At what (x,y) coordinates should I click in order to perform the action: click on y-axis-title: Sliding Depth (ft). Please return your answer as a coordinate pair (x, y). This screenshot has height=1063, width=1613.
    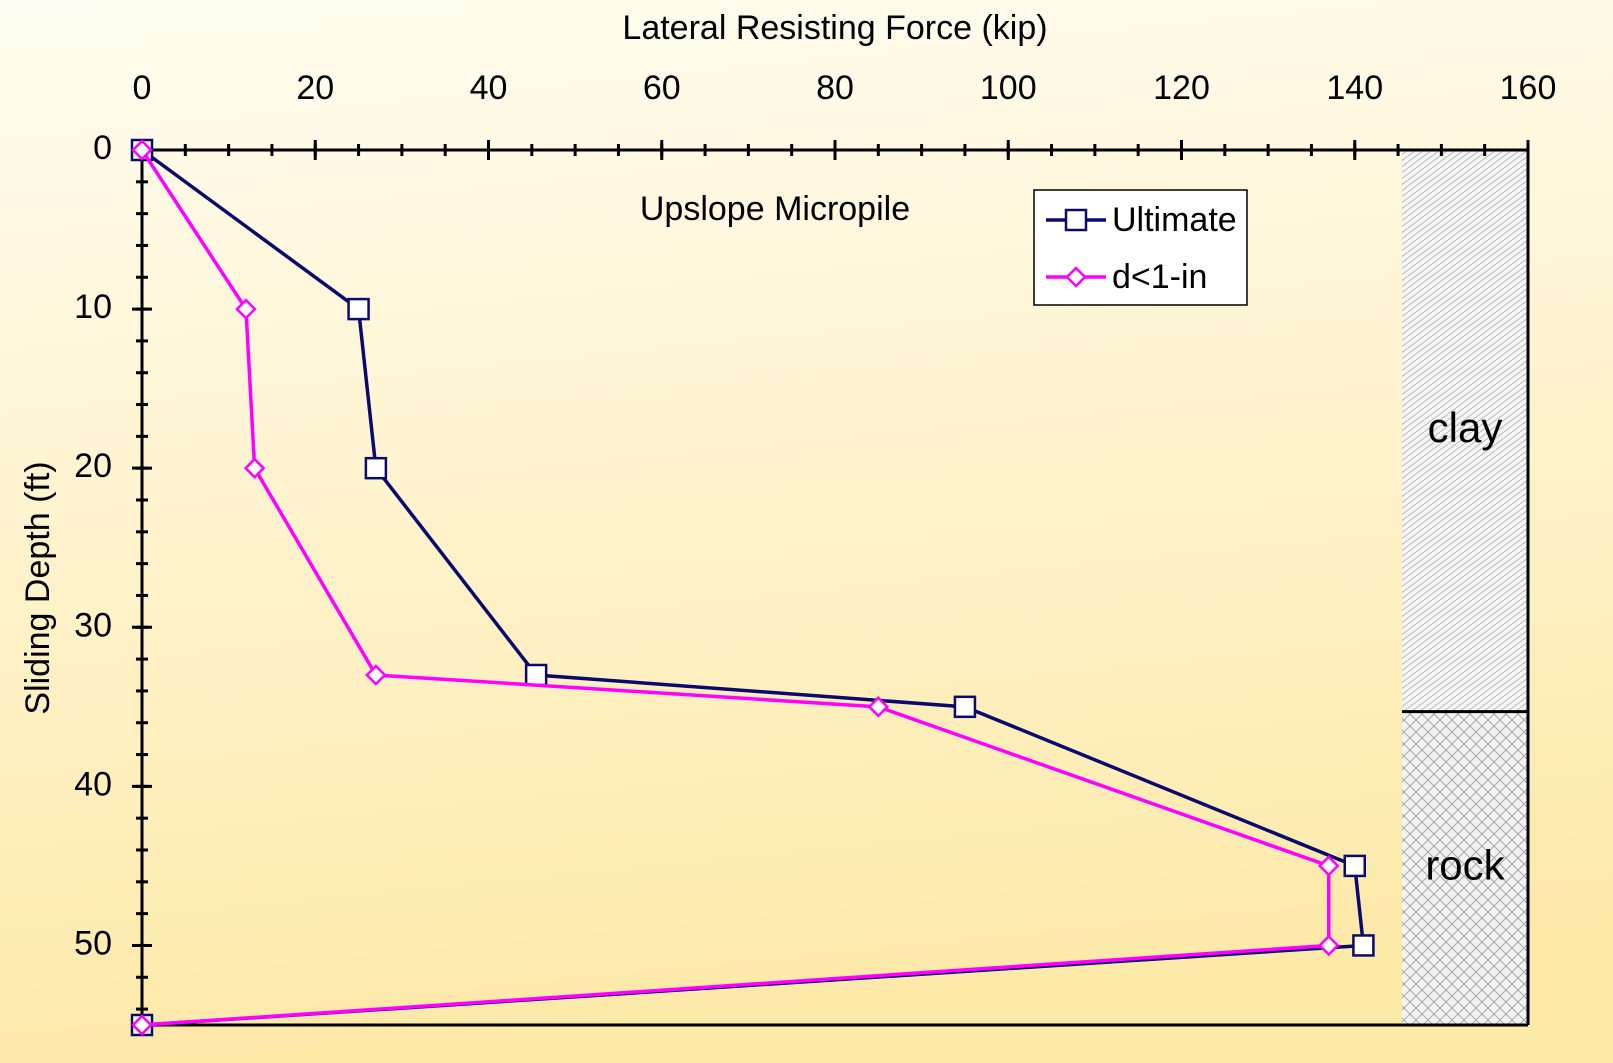
    Looking at the image, I should click on (38, 587).